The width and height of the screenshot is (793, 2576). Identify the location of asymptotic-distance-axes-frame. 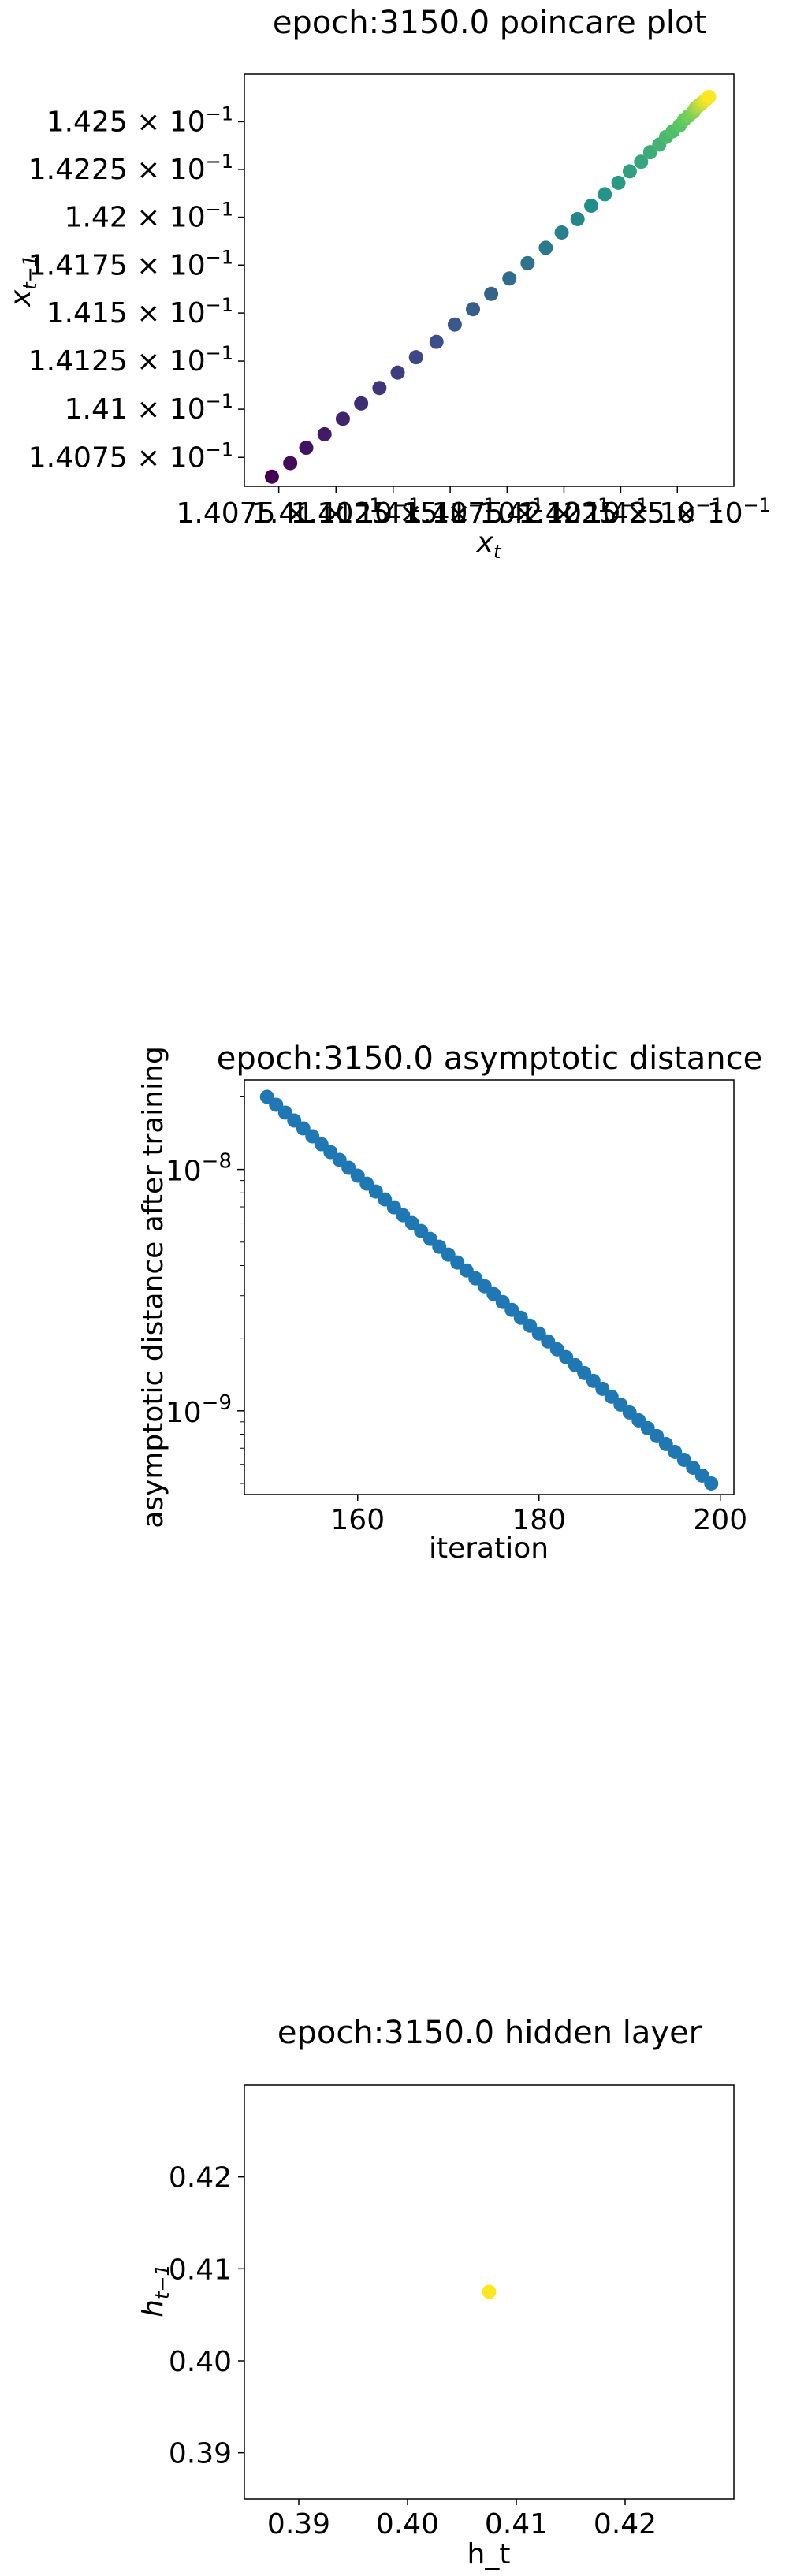
(489, 1287).